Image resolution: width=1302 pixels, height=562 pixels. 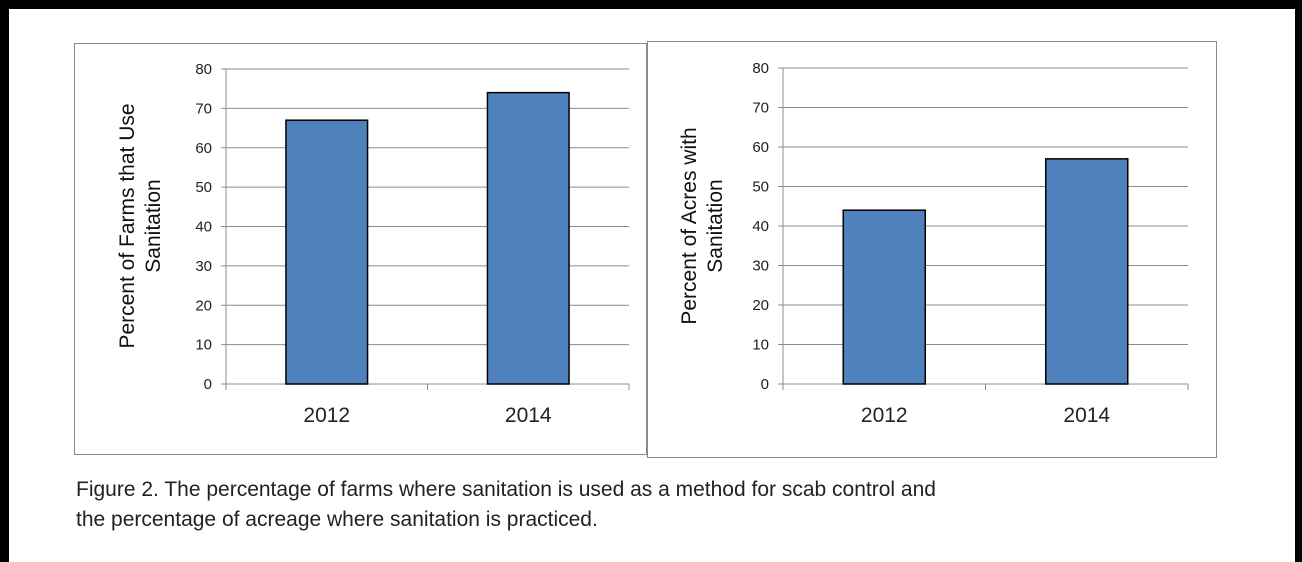 What do you see at coordinates (651, 4) in the screenshot?
I see `border-top` at bounding box center [651, 4].